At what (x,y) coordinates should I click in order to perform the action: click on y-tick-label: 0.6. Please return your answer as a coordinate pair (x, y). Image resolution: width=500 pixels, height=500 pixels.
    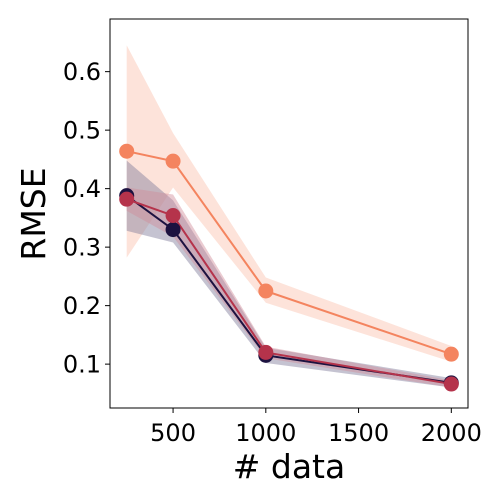
    Looking at the image, I should click on (82, 72).